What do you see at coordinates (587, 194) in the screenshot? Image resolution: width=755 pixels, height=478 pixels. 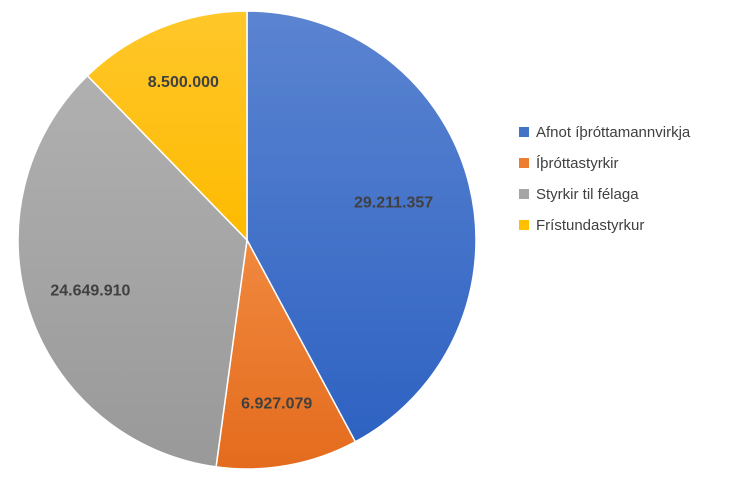 I see `legend-label: Styrkir til félaga` at bounding box center [587, 194].